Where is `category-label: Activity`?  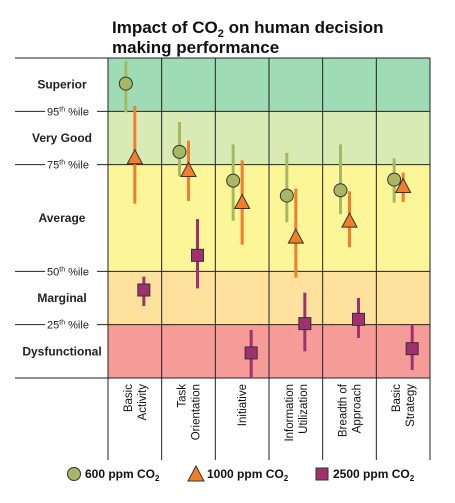 category-label: Activity is located at coordinates (143, 402).